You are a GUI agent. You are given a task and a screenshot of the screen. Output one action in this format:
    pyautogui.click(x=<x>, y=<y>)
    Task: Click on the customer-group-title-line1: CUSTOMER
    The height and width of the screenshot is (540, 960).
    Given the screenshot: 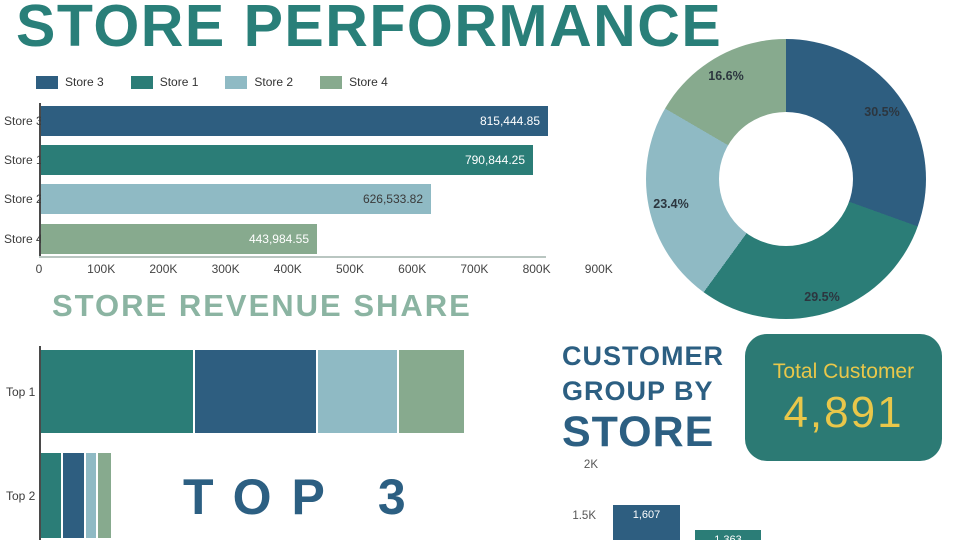 What is the action you would take?
    pyautogui.click(x=643, y=356)
    